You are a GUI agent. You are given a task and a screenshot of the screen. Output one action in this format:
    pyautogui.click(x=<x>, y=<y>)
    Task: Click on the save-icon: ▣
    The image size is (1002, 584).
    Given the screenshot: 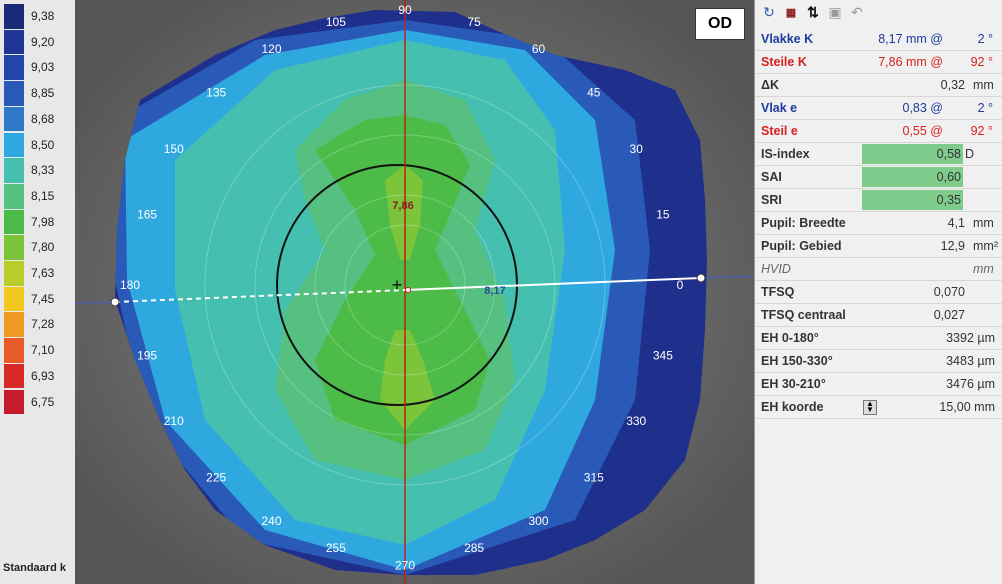 What is the action you would take?
    pyautogui.click(x=835, y=11)
    